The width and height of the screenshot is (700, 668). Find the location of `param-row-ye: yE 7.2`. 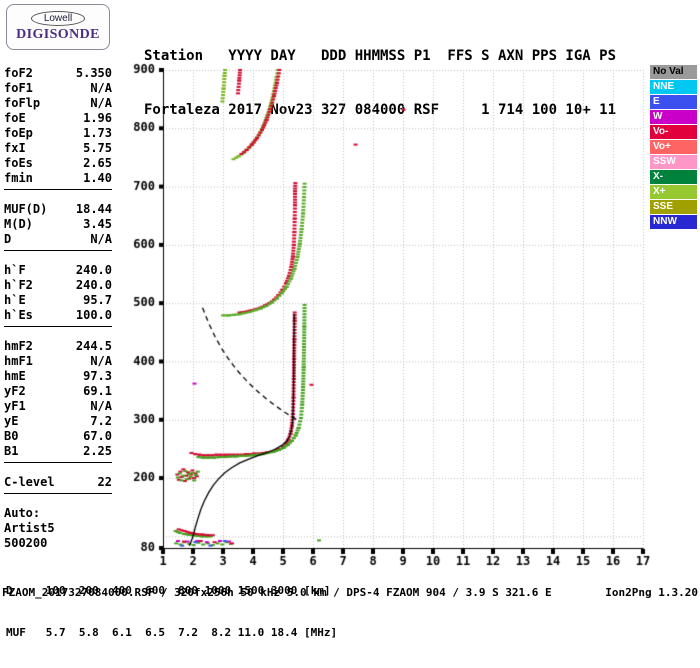

param-row-ye: yE 7.2 is located at coordinates (58, 421).